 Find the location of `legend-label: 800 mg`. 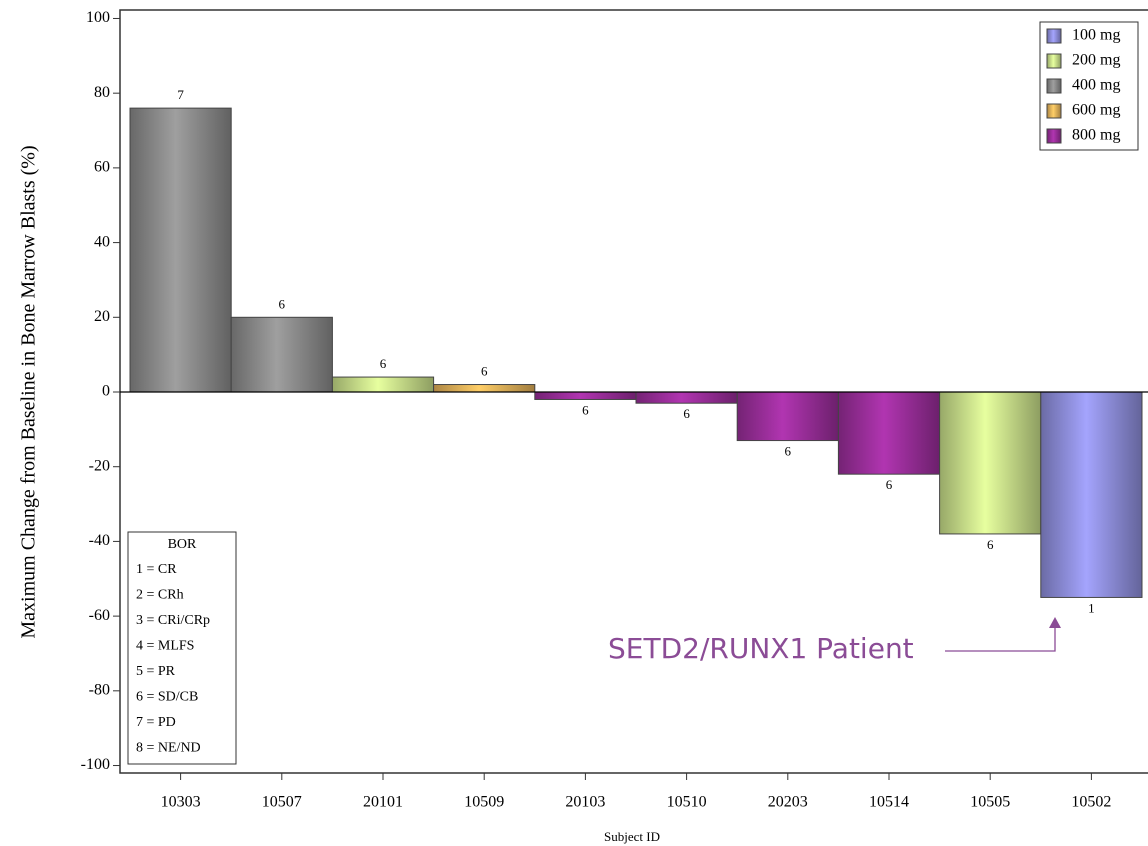

legend-label: 800 mg is located at coordinates (1096, 135).